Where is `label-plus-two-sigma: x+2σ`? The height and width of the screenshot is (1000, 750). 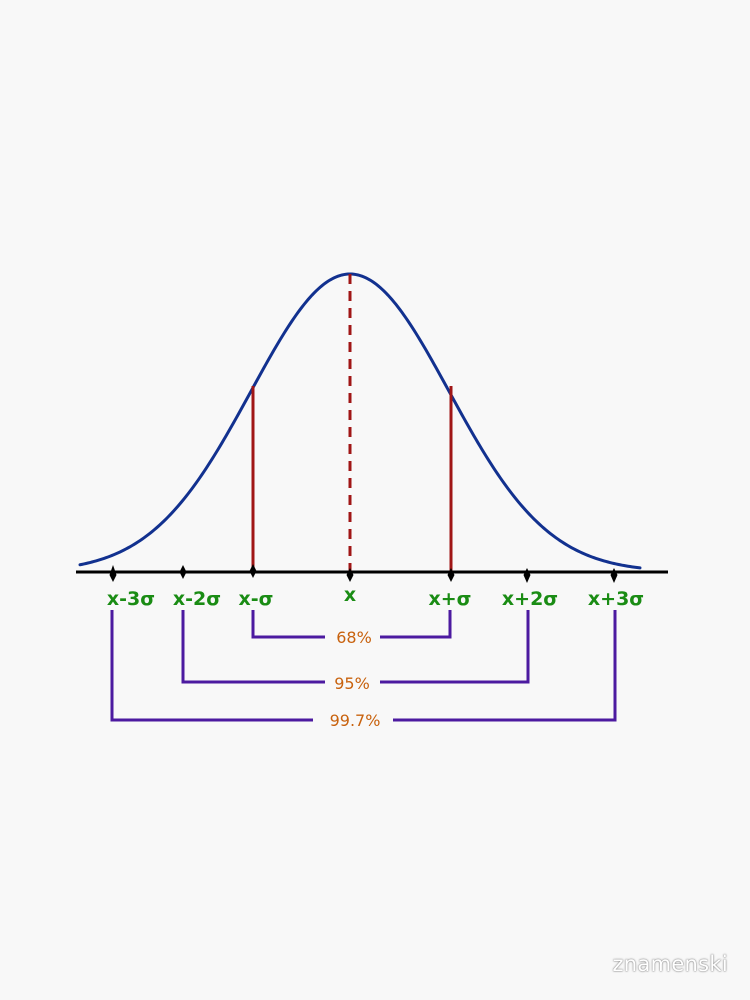
label-plus-two-sigma: x+2σ is located at coordinates (530, 599).